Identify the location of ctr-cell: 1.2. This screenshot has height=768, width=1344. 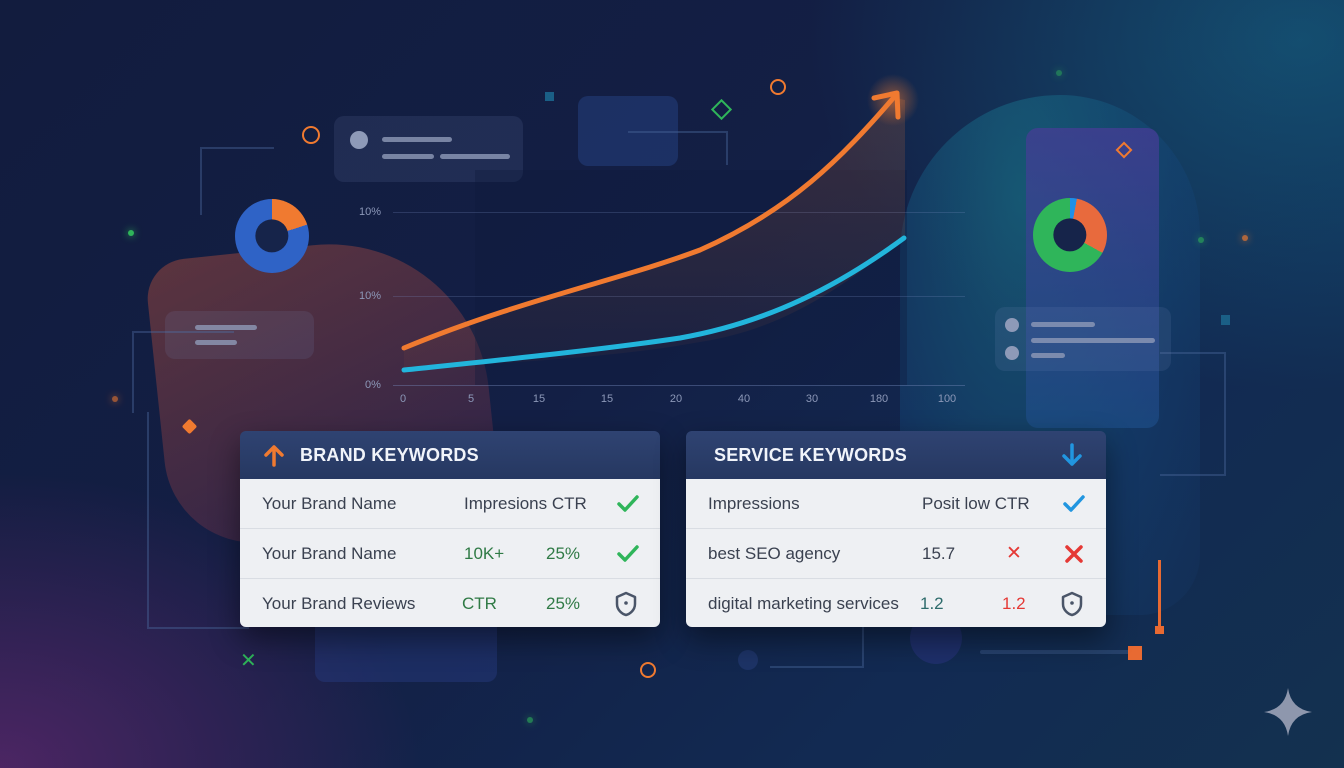
(1014, 603).